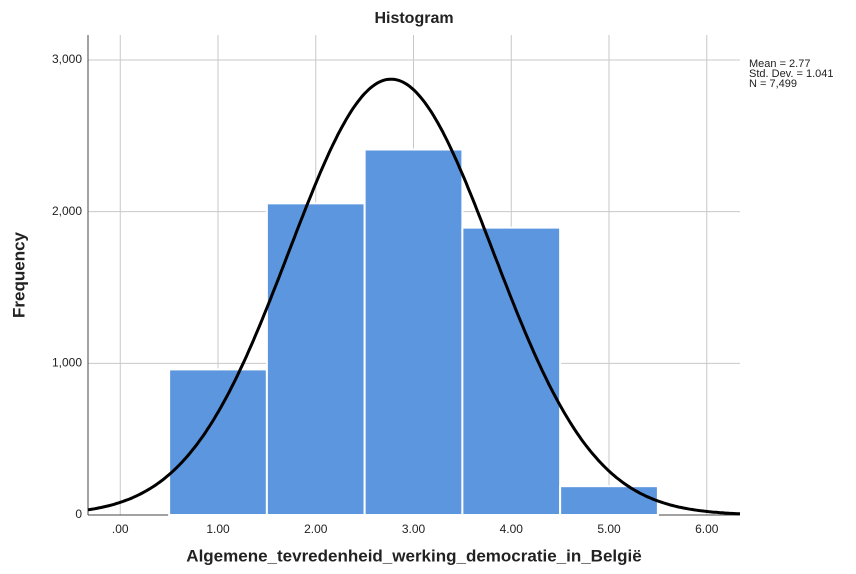 This screenshot has height=574, width=856. I want to click on y-tick-label: 2,000, so click(67, 211).